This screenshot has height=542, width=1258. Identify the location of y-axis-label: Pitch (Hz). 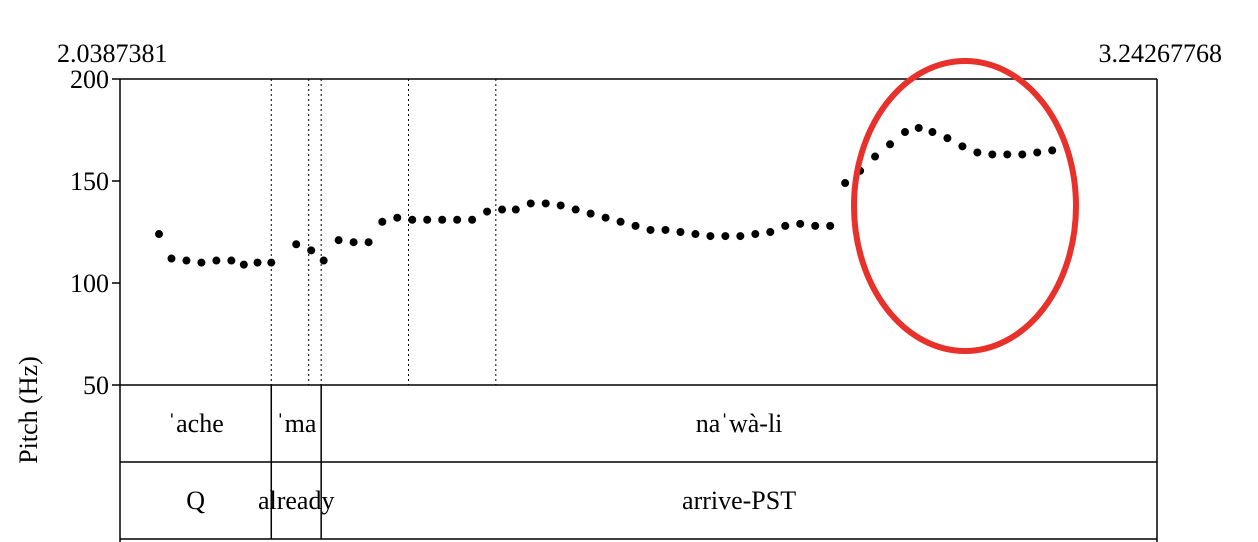
(28, 410).